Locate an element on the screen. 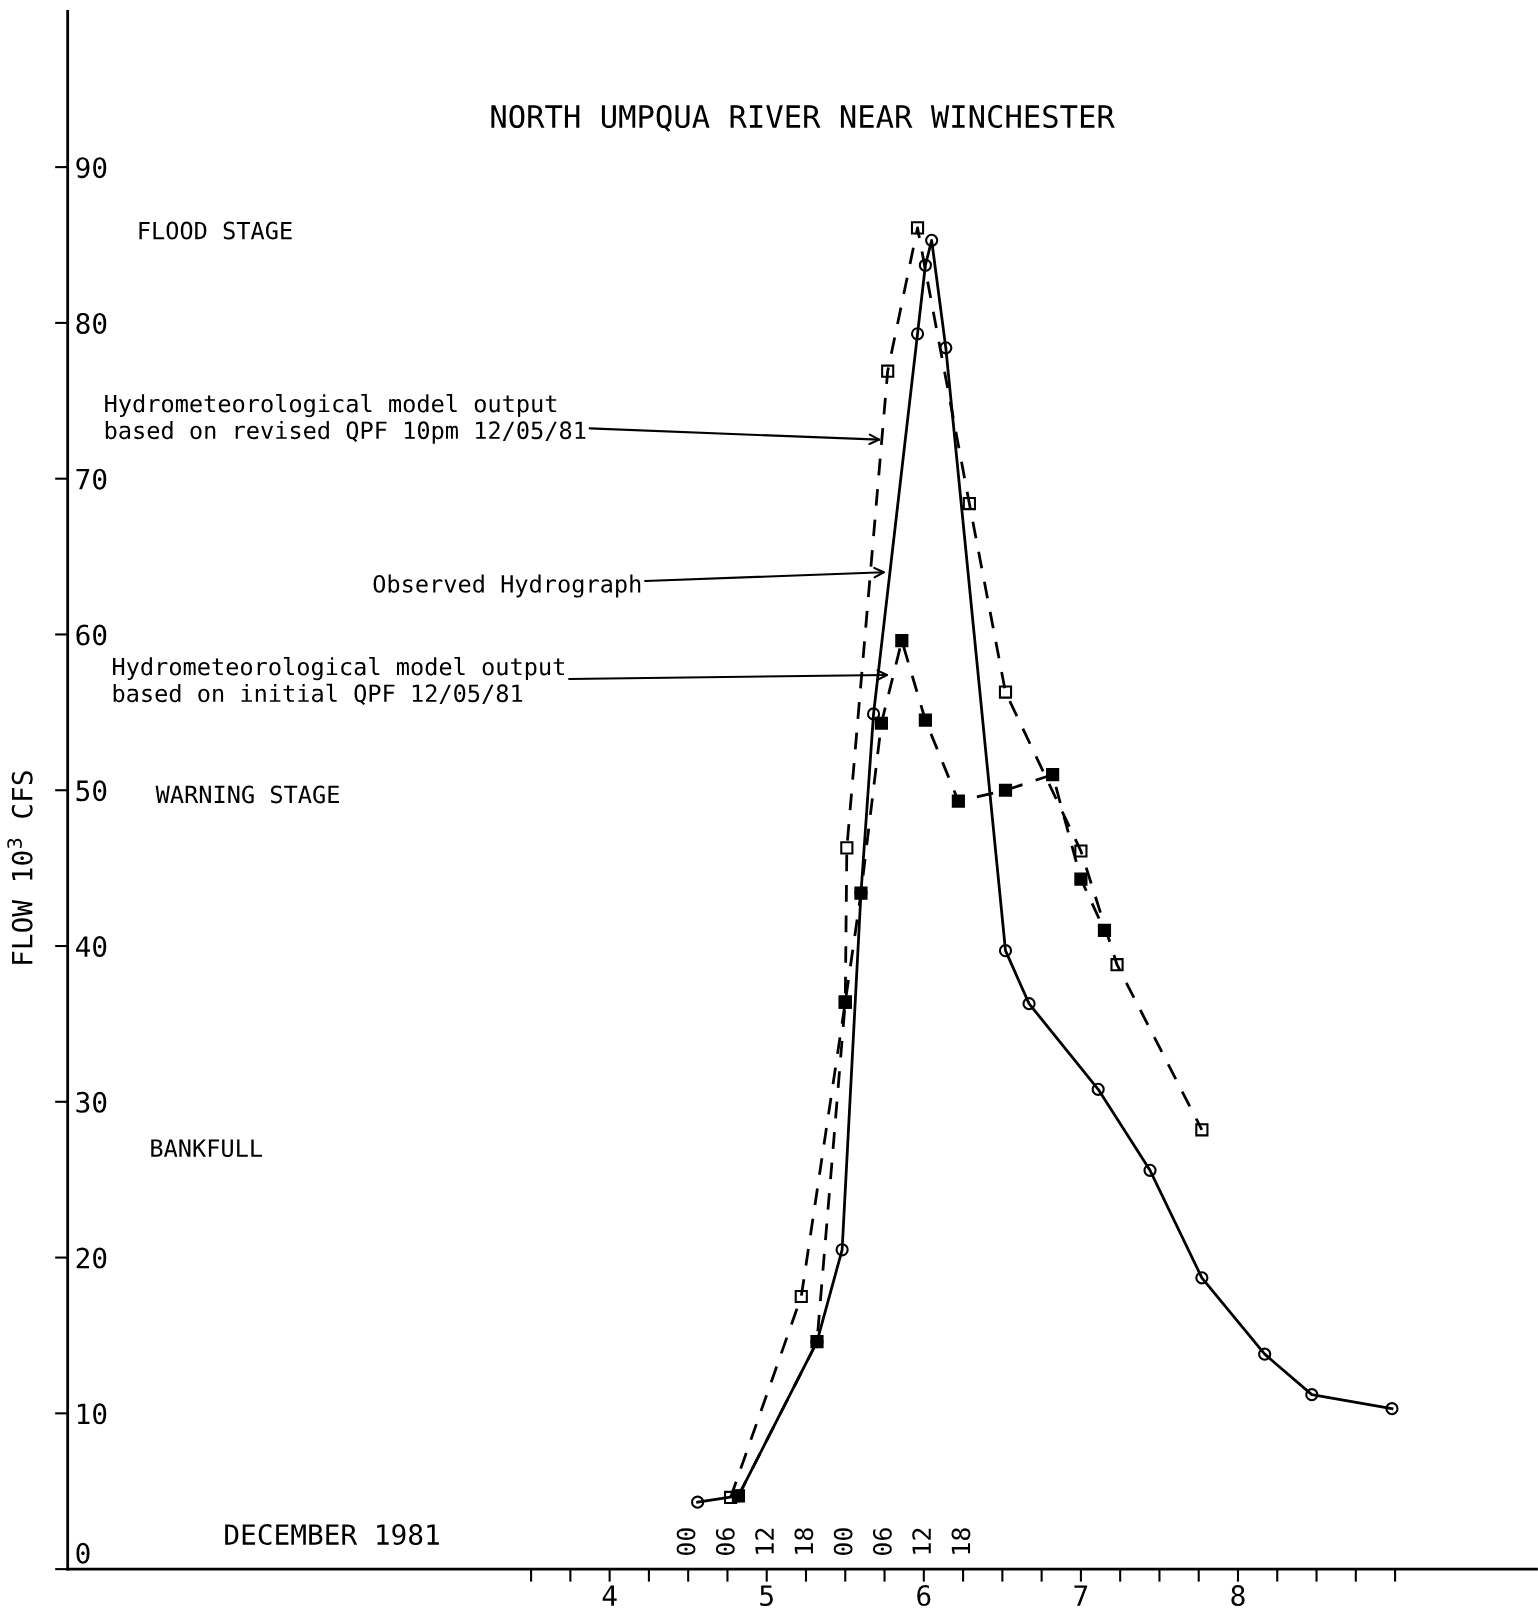  annotation: BANKFULL is located at coordinates (206, 1148).